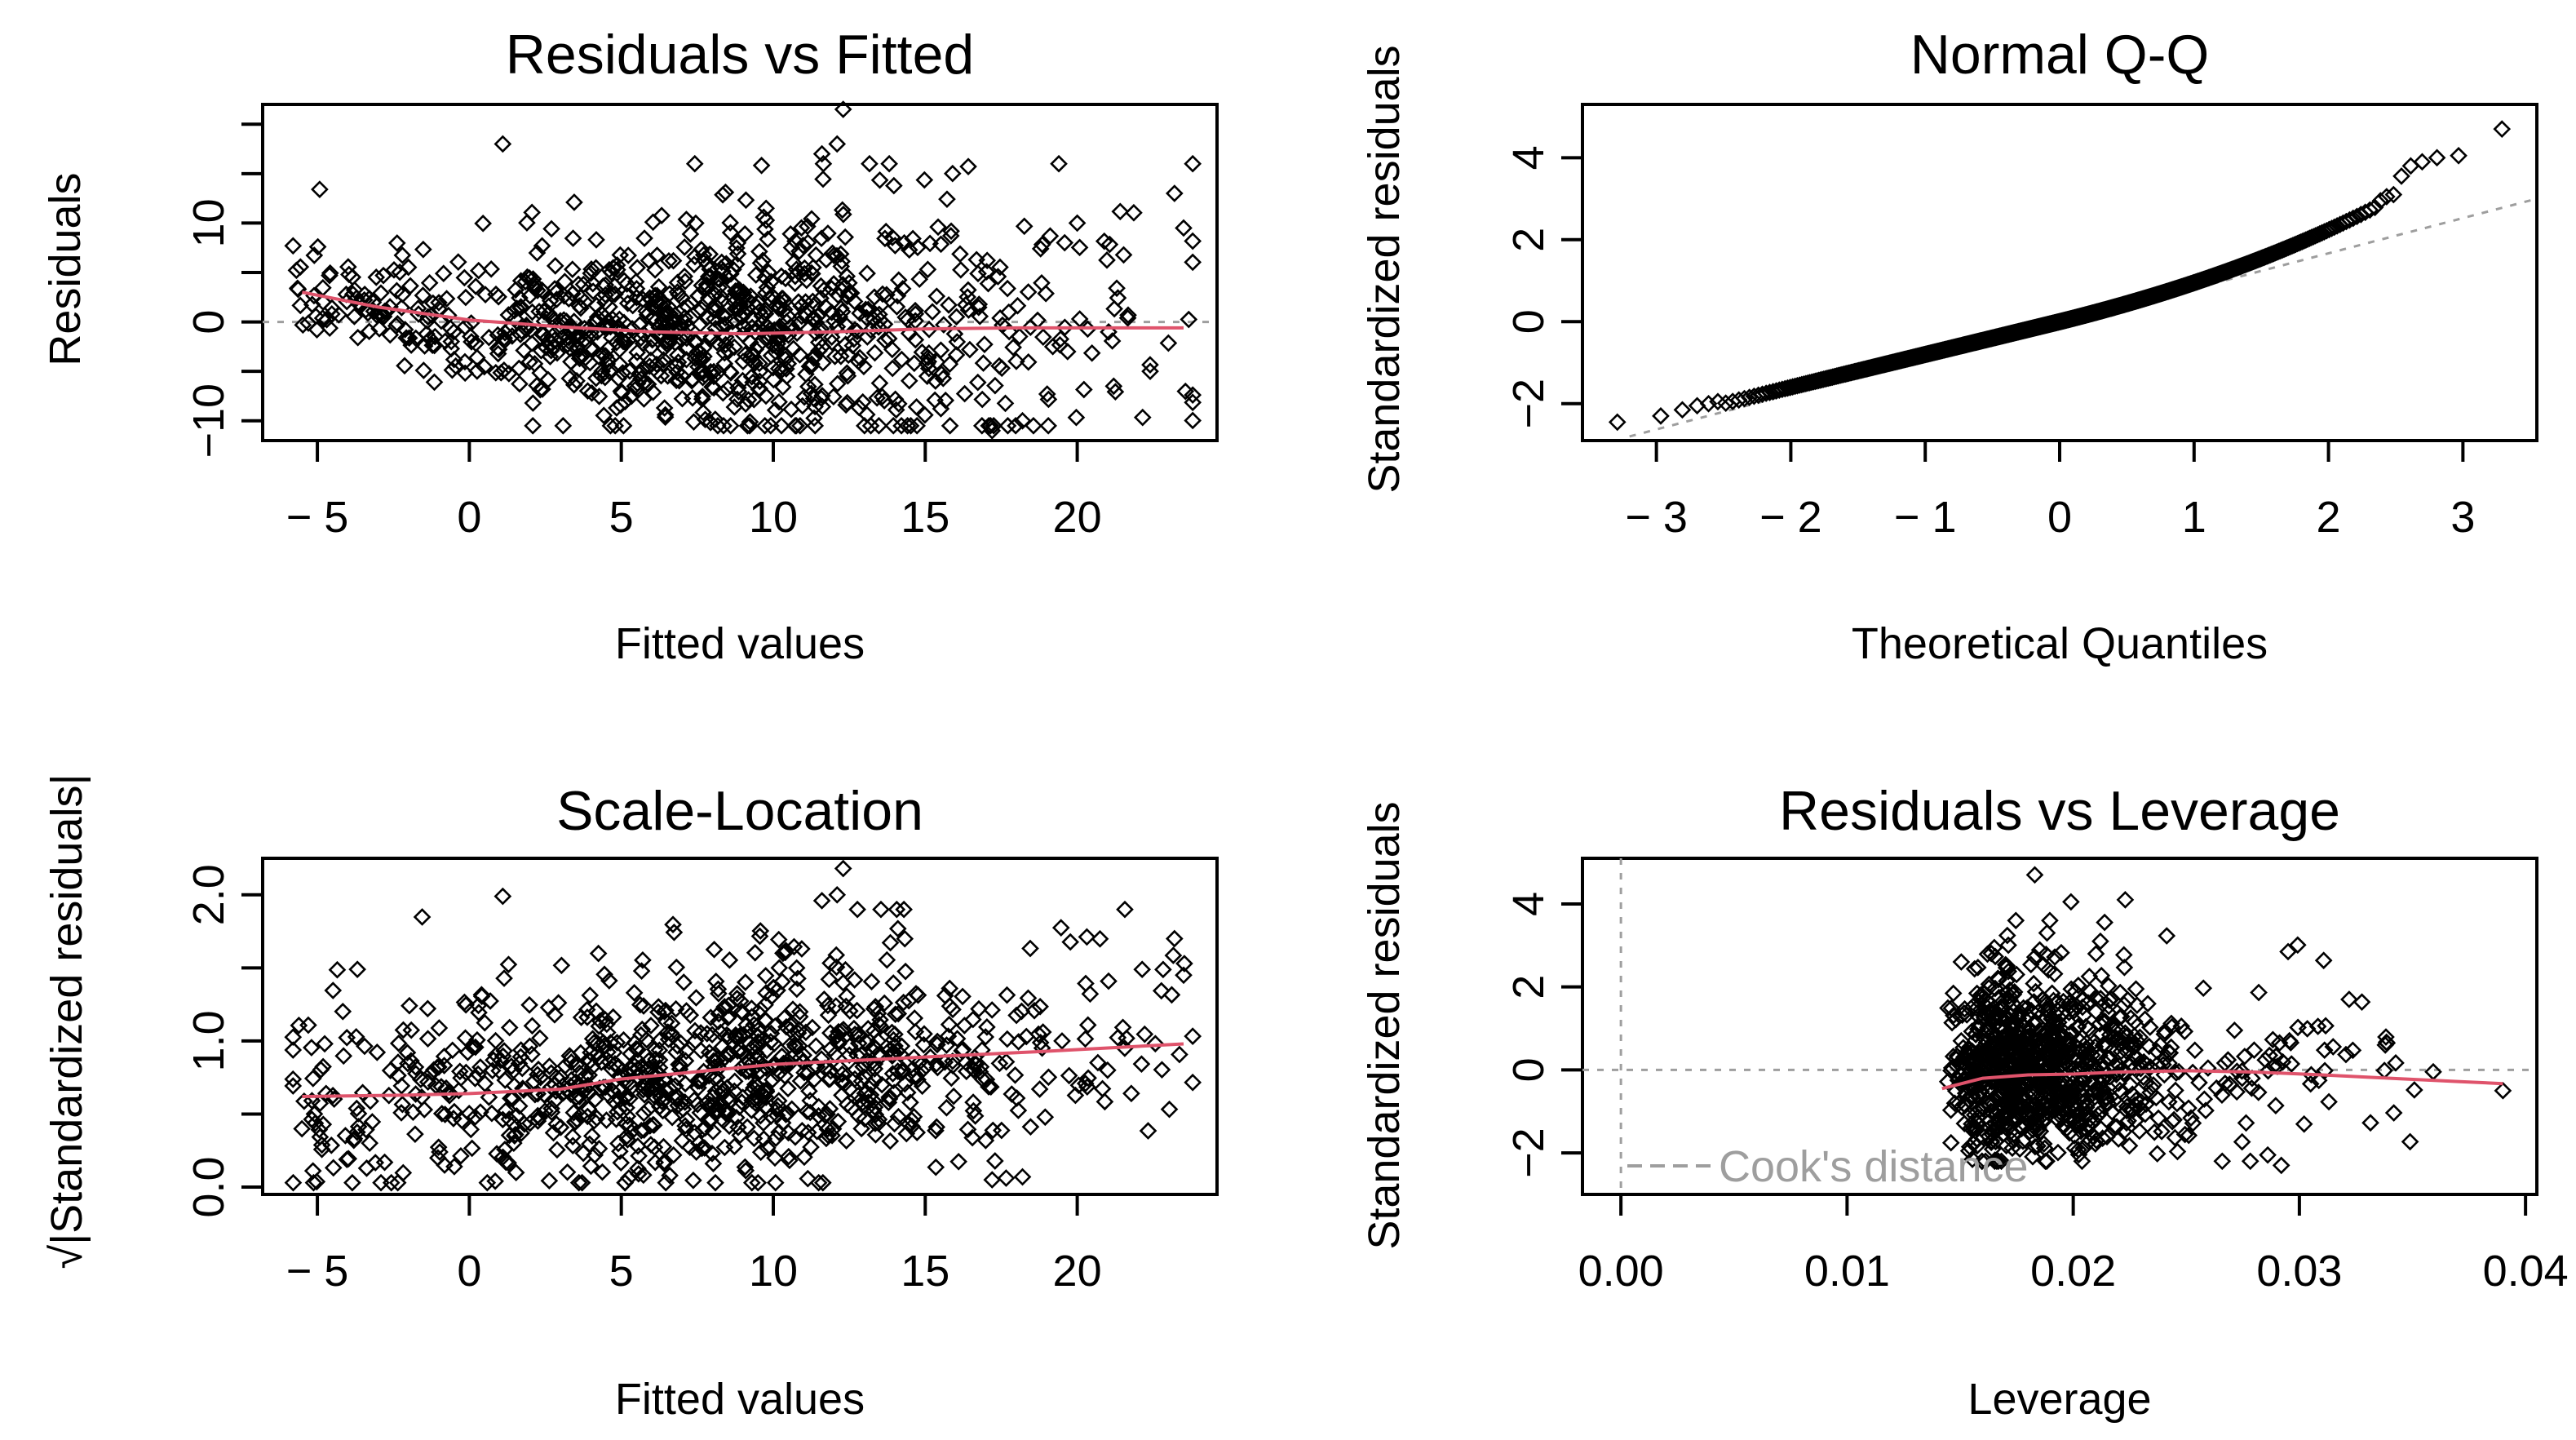  What do you see at coordinates (743, 313) in the screenshot?
I see `smooth-line-layer` at bounding box center [743, 313].